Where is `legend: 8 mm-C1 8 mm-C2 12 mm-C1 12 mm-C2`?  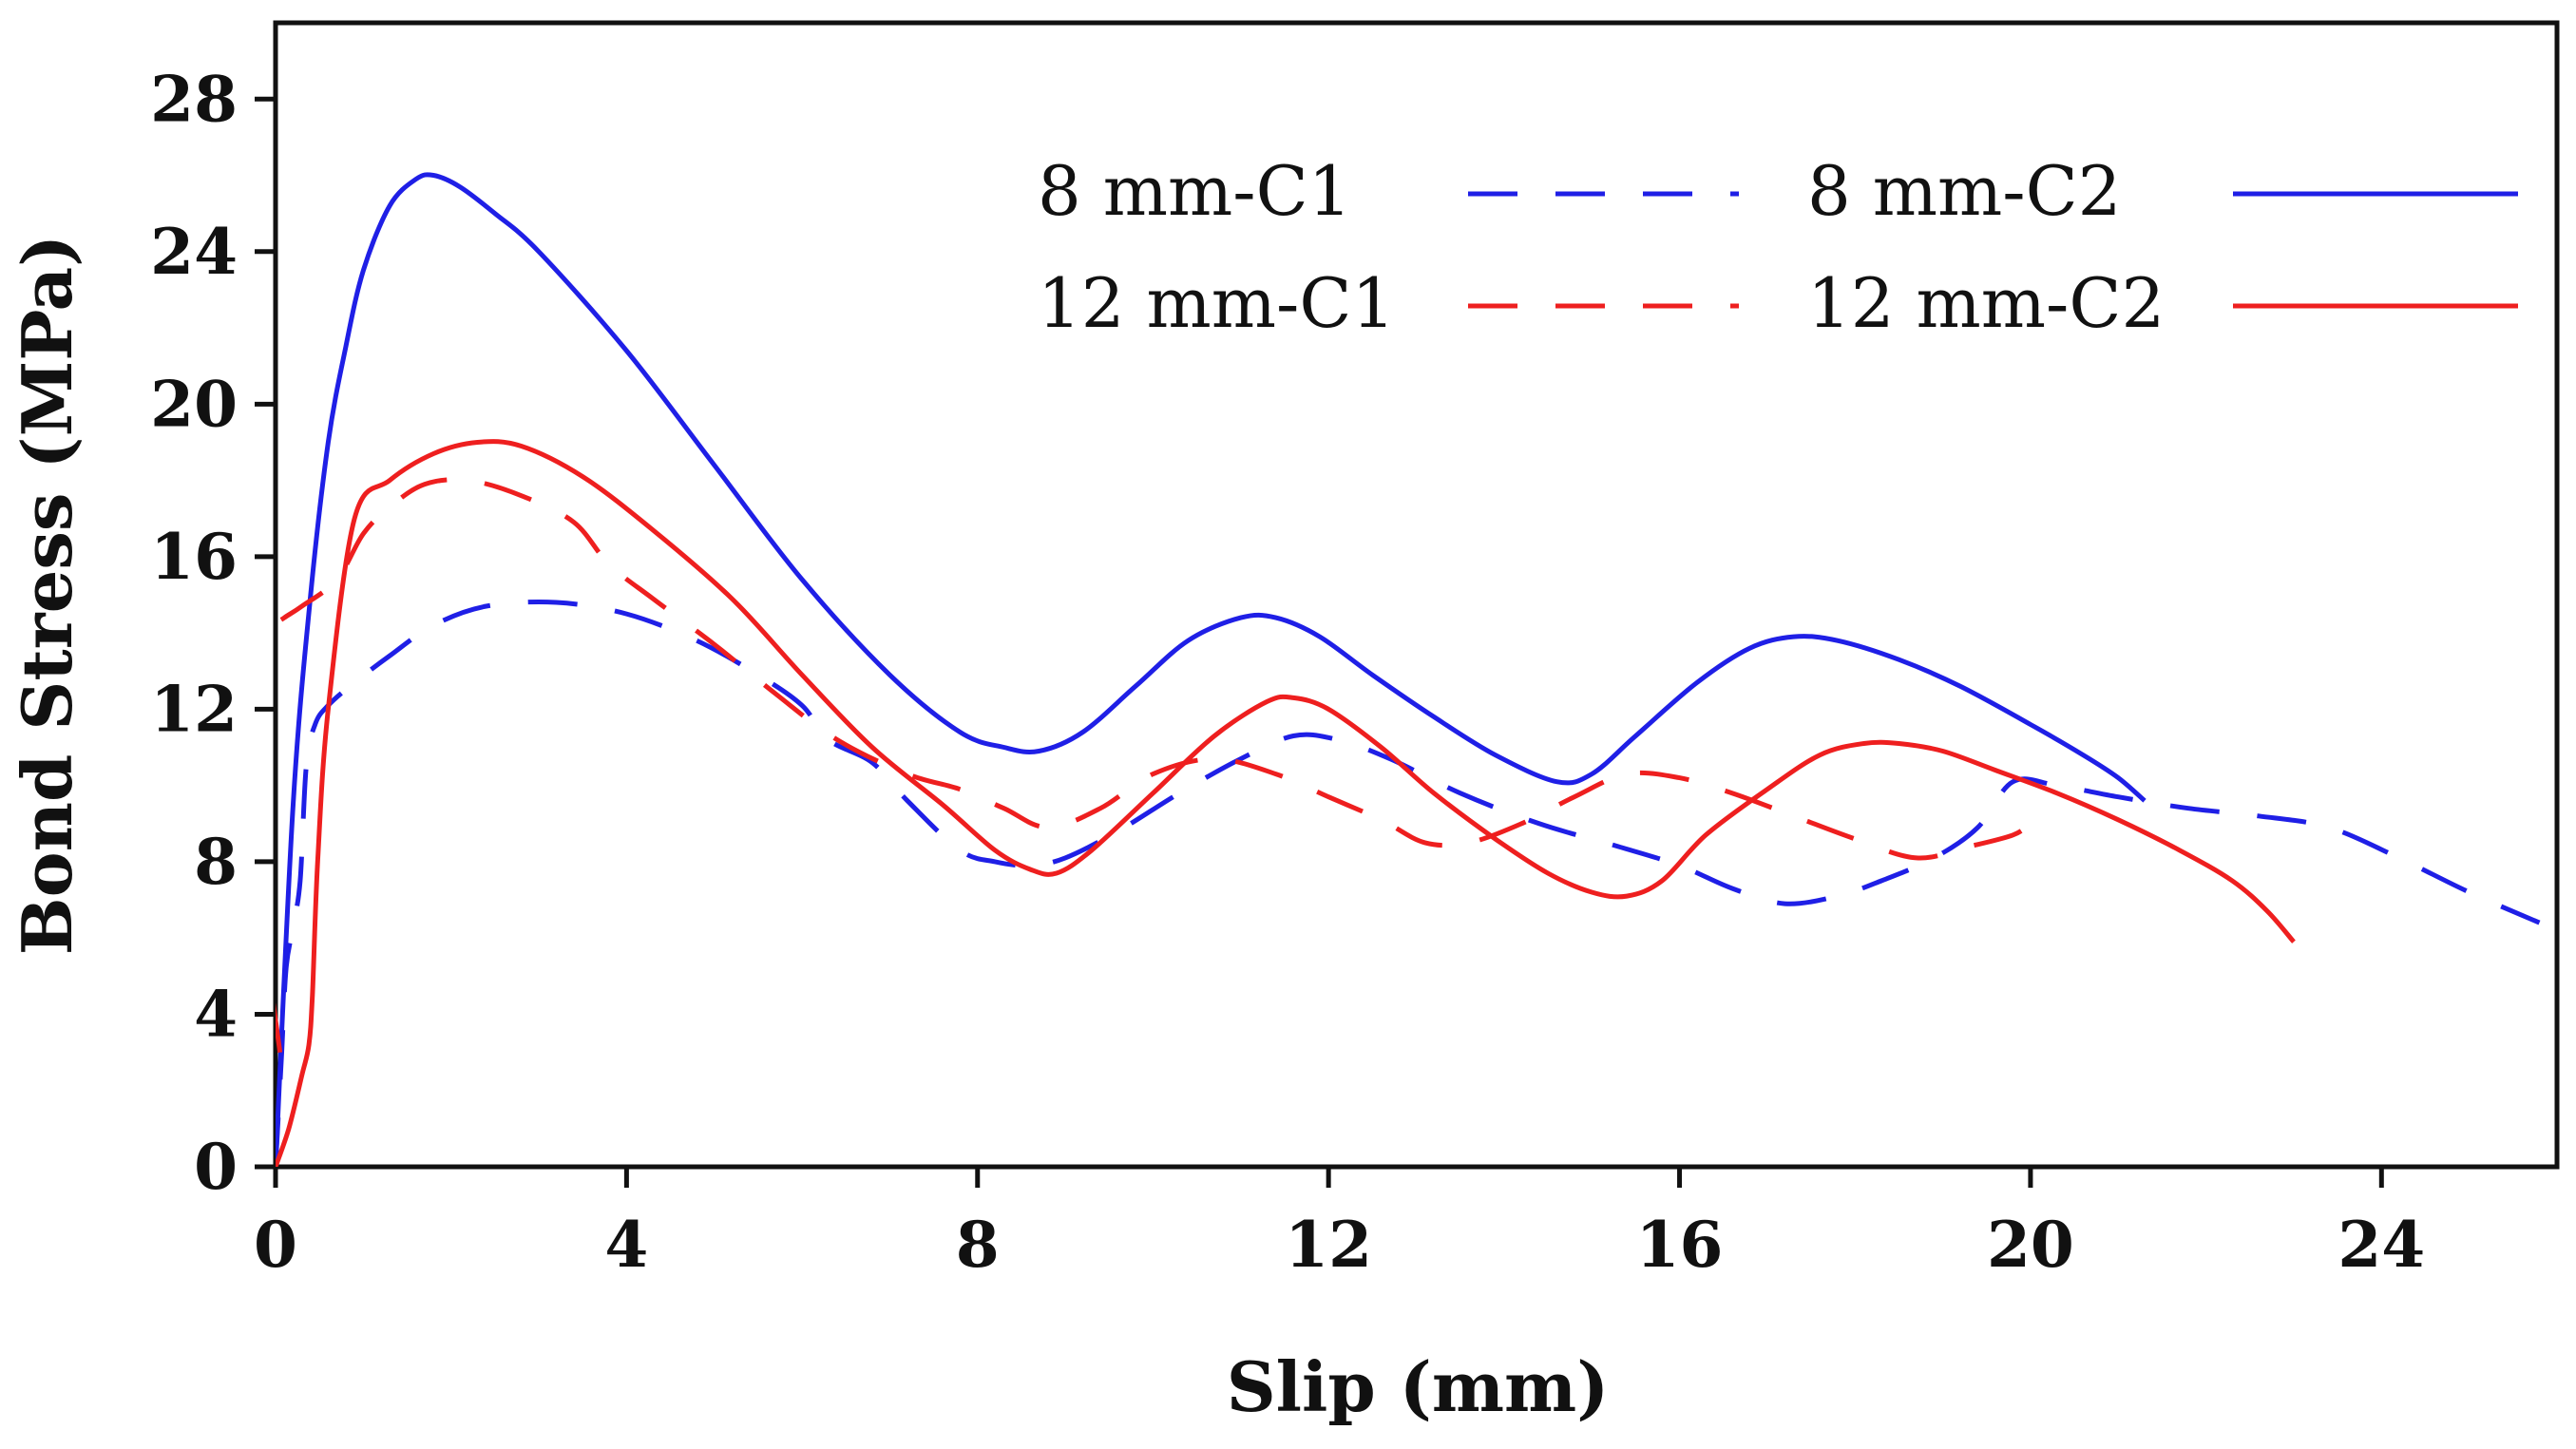 legend: 8 mm-C1 8 mm-C2 12 mm-C1 12 mm-C2 is located at coordinates (1778, 247).